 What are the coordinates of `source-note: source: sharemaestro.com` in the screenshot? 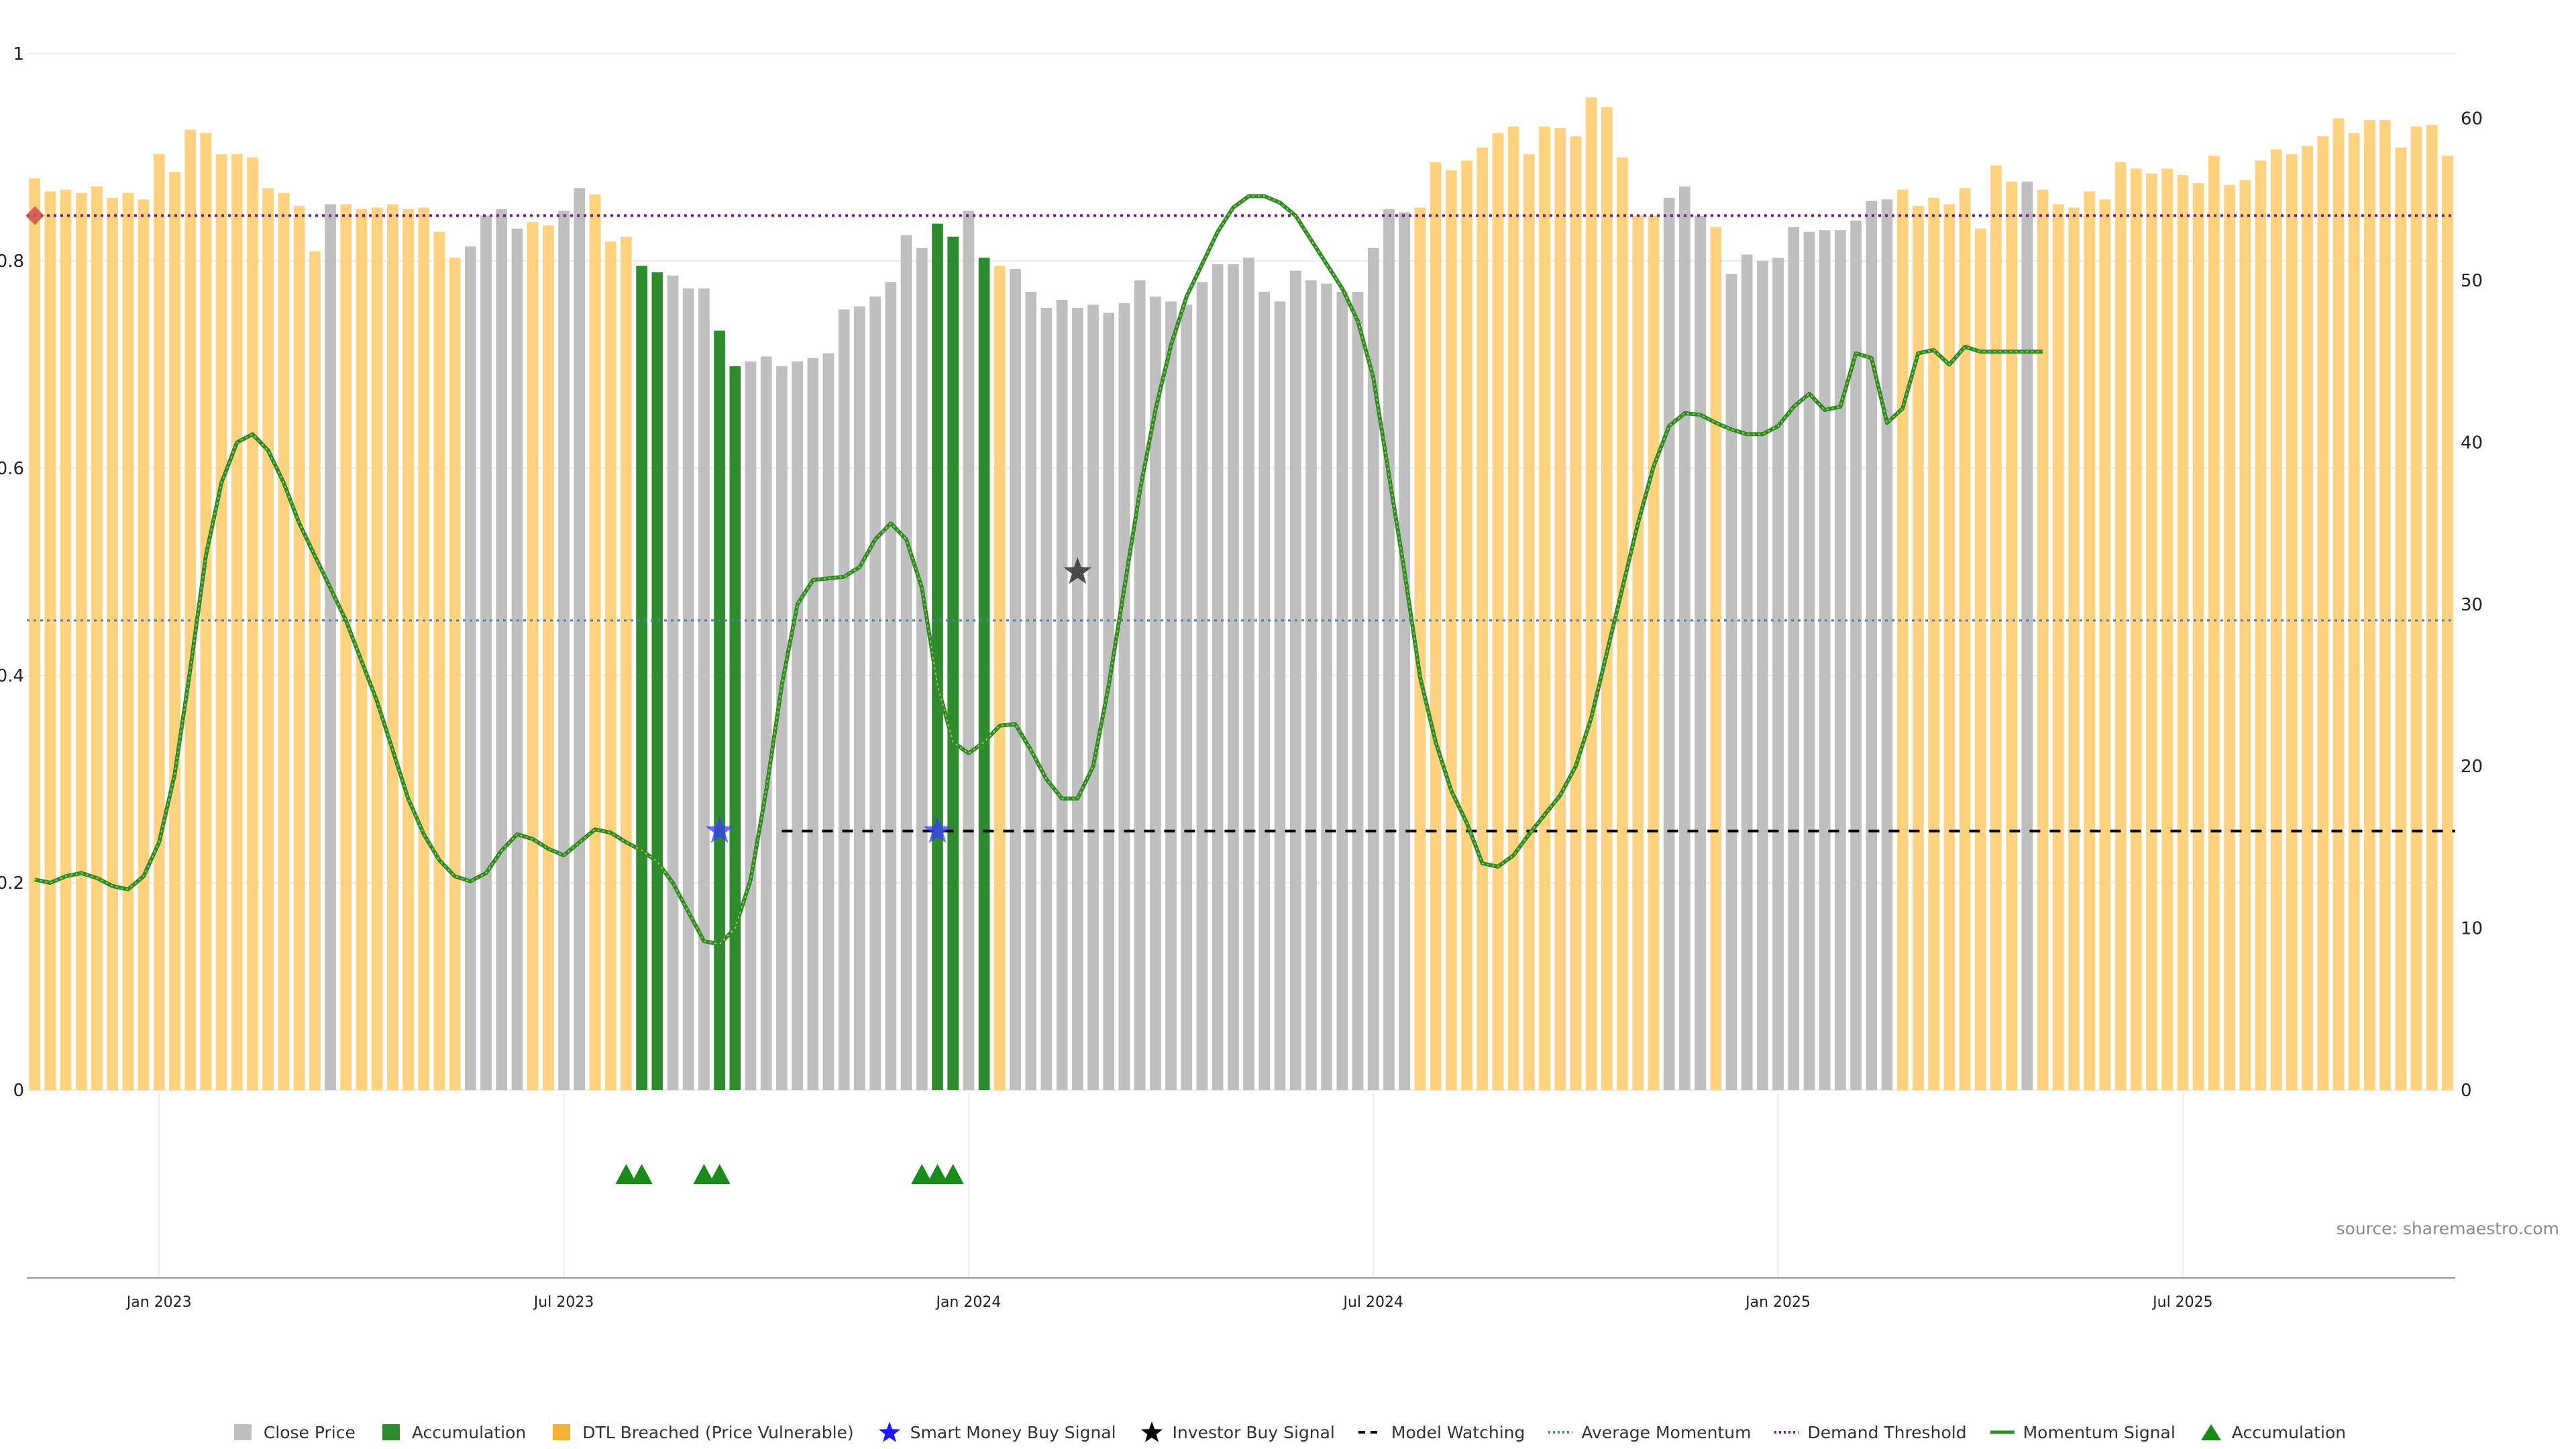 It's located at (2448, 1228).